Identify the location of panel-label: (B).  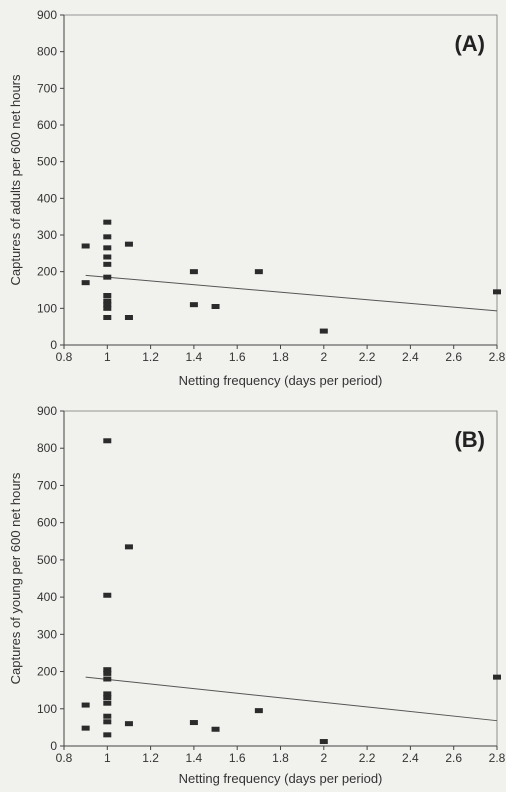
(469, 439).